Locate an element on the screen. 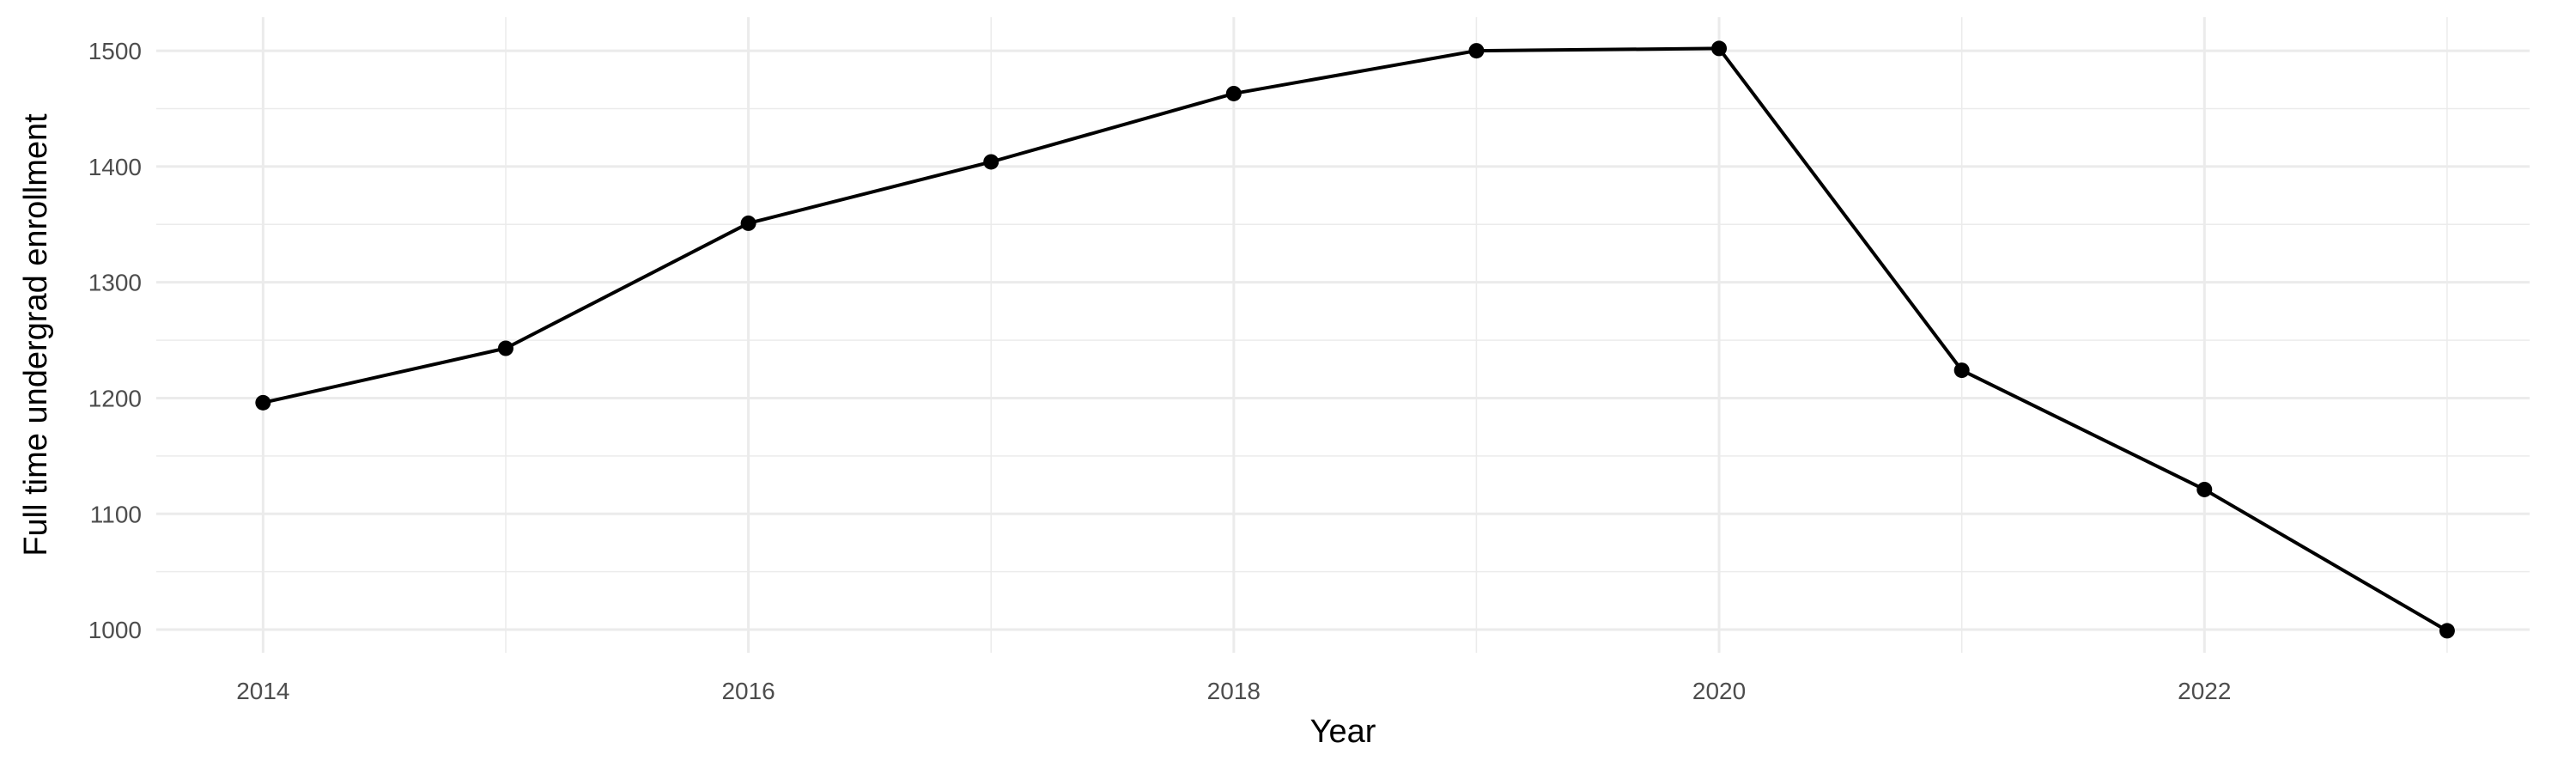 This screenshot has width=2576, height=773. x-tick-label: 2020 is located at coordinates (1719, 691).